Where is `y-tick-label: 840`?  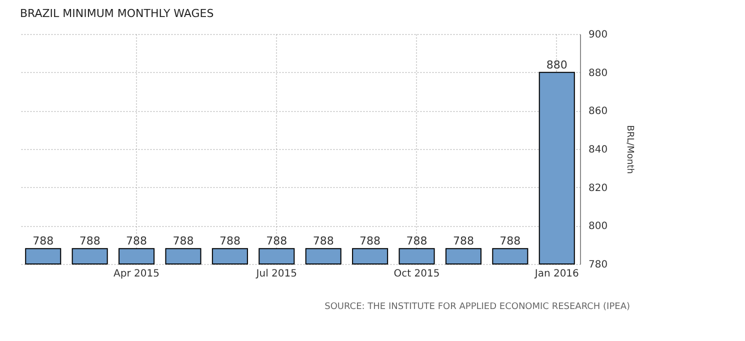 y-tick-label: 840 is located at coordinates (598, 150).